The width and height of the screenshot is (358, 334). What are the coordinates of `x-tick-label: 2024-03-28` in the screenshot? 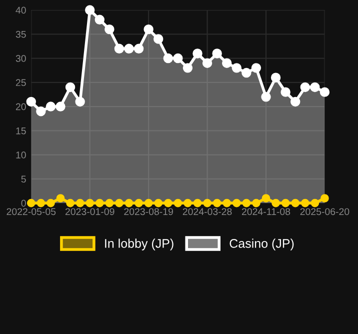 It's located at (207, 212).